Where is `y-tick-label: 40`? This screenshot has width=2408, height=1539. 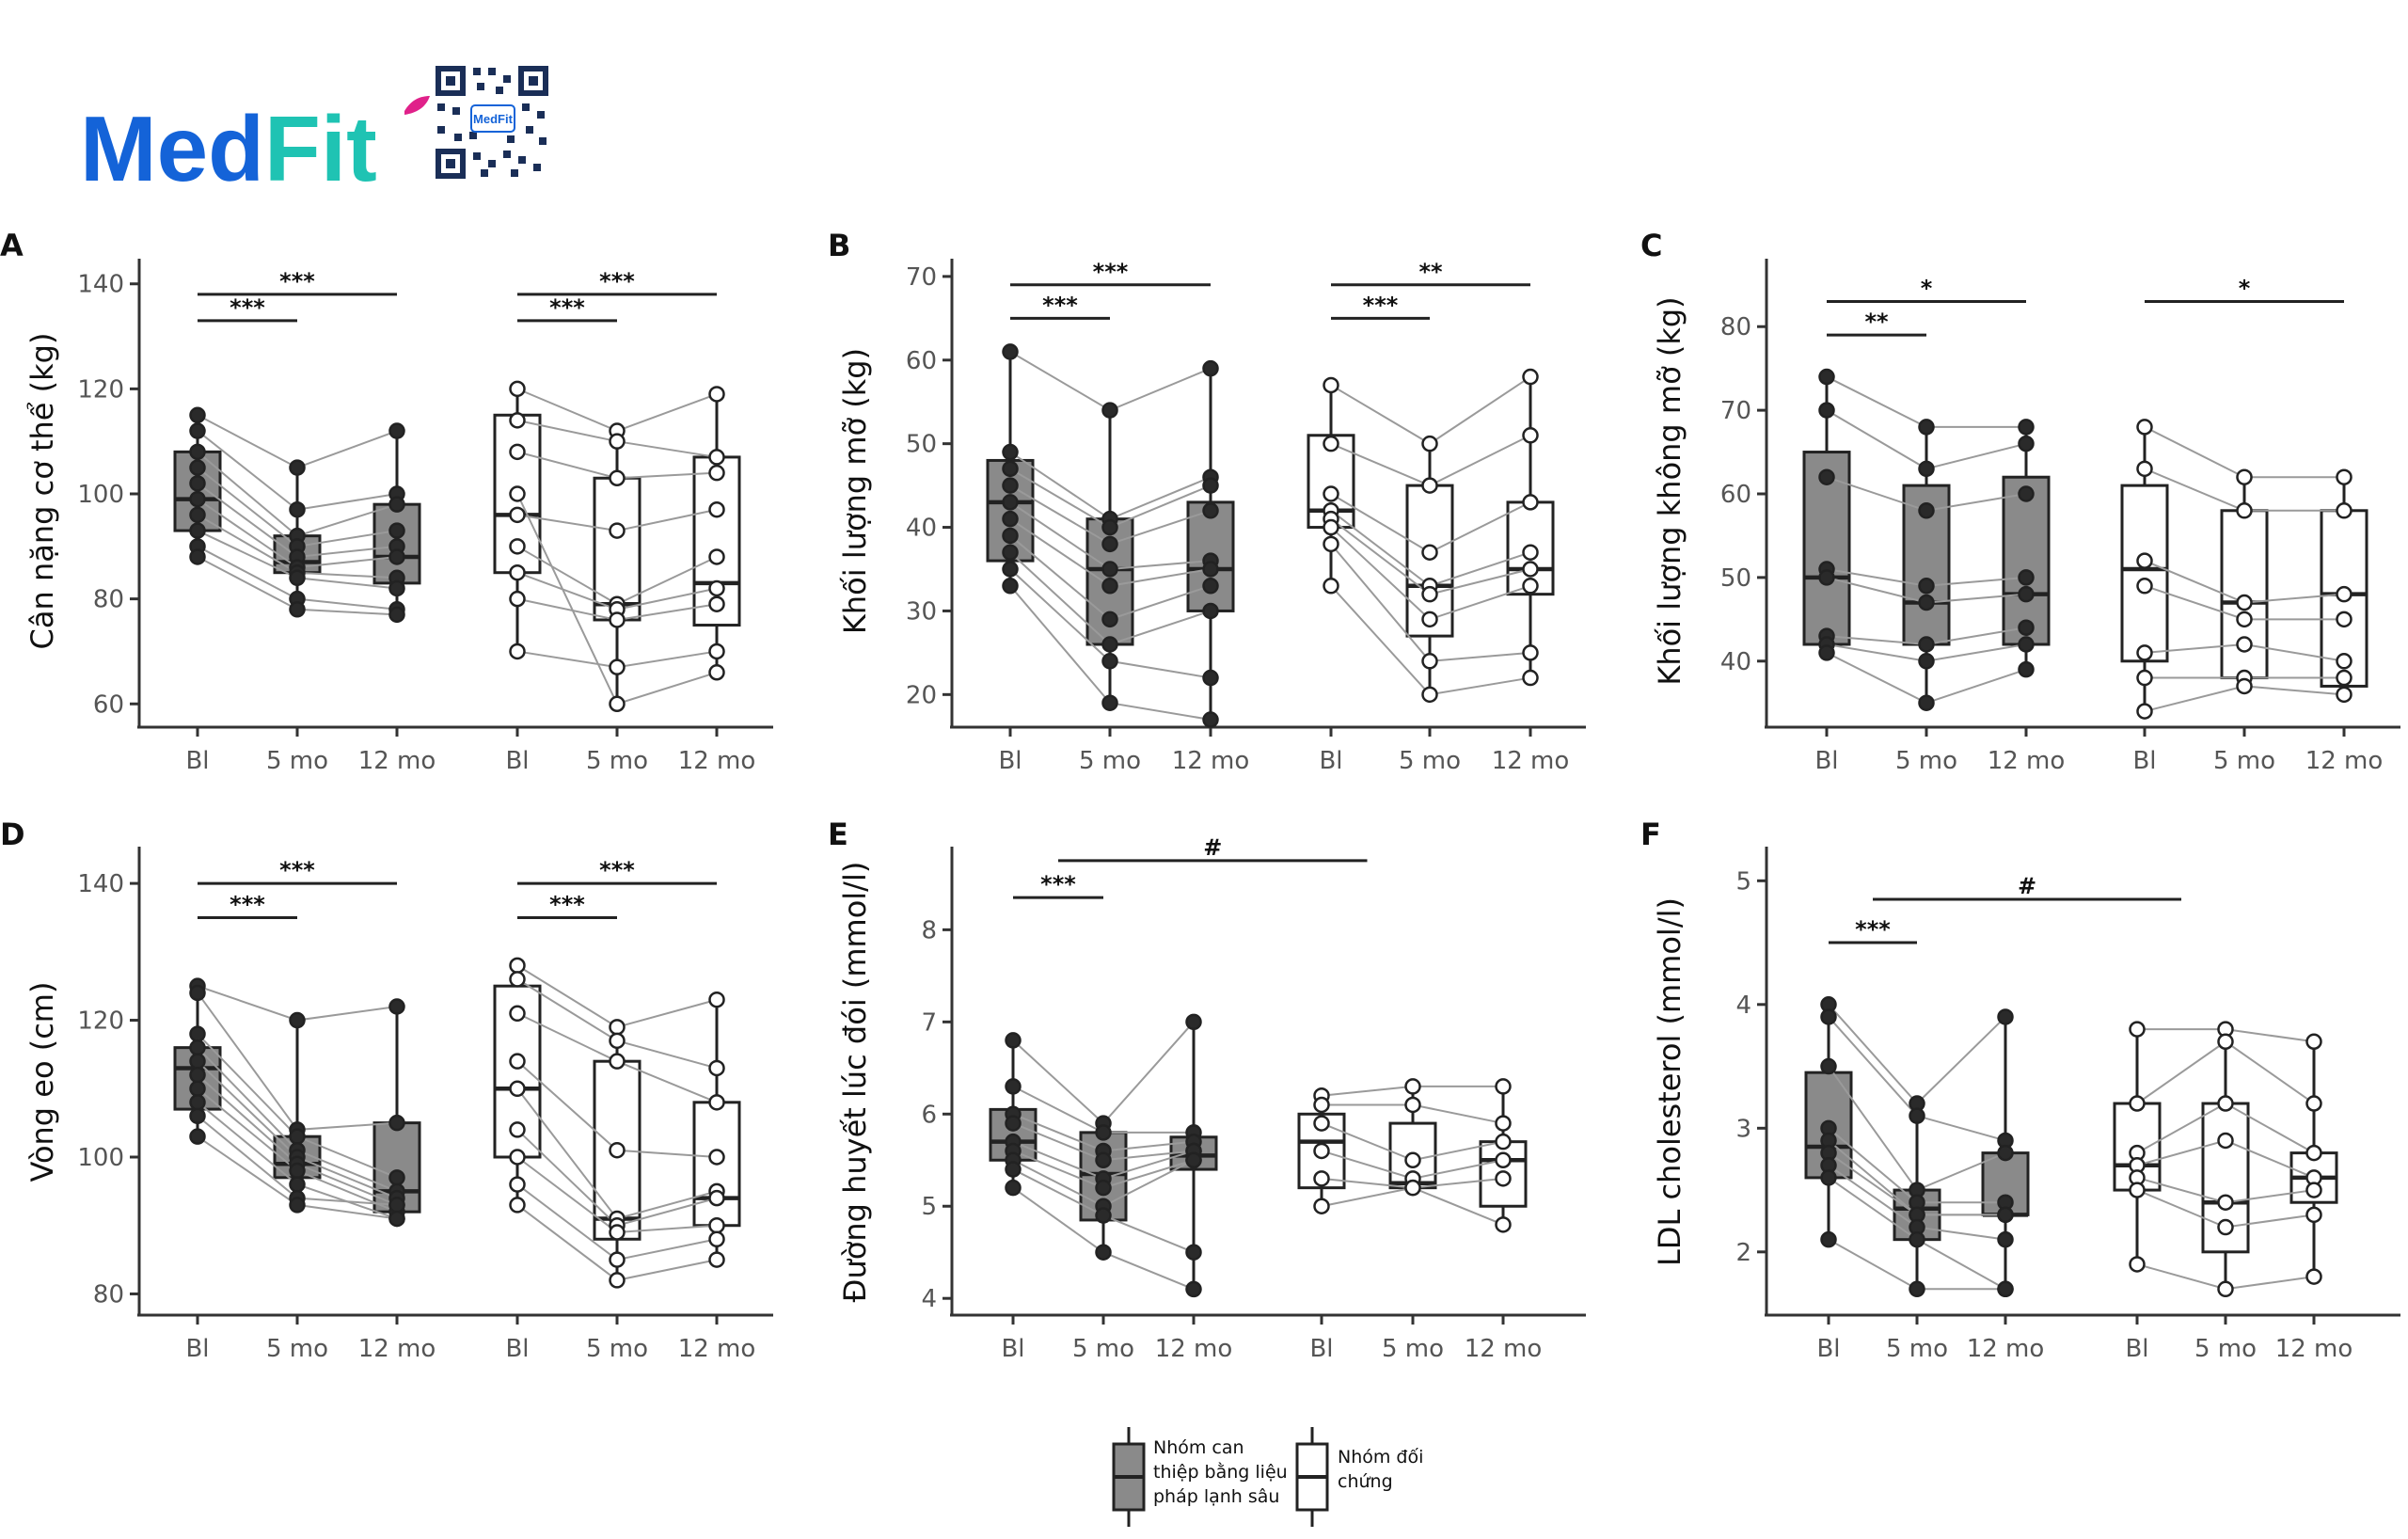 y-tick-label: 40 is located at coordinates (1736, 662).